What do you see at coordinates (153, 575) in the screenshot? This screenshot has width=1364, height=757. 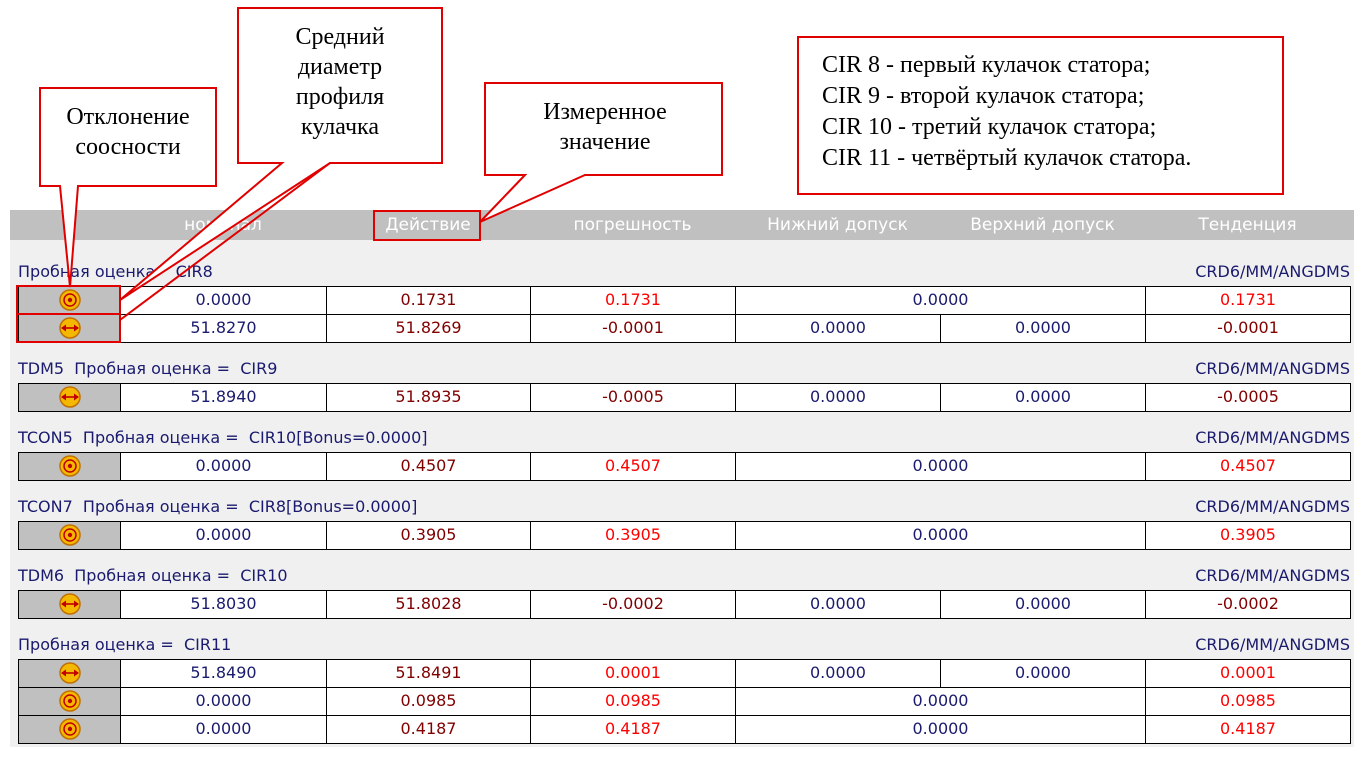 I see `group-title: TDM6 Пробная оценка = CIR10` at bounding box center [153, 575].